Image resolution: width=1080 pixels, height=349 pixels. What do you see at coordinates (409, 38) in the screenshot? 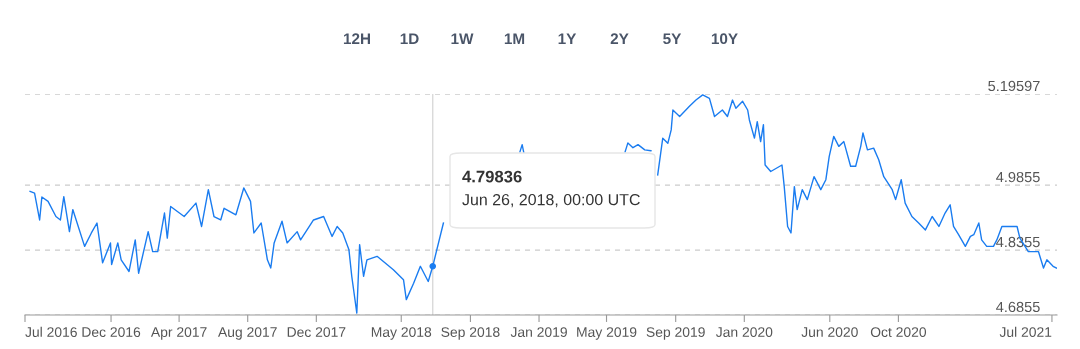
I see `text: 1D` at bounding box center [409, 38].